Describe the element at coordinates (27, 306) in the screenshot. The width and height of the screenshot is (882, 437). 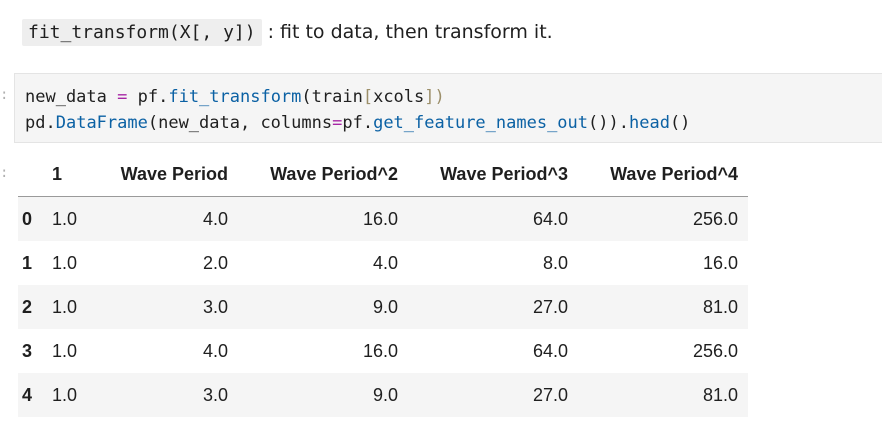
I see `row-index: 2` at that location.